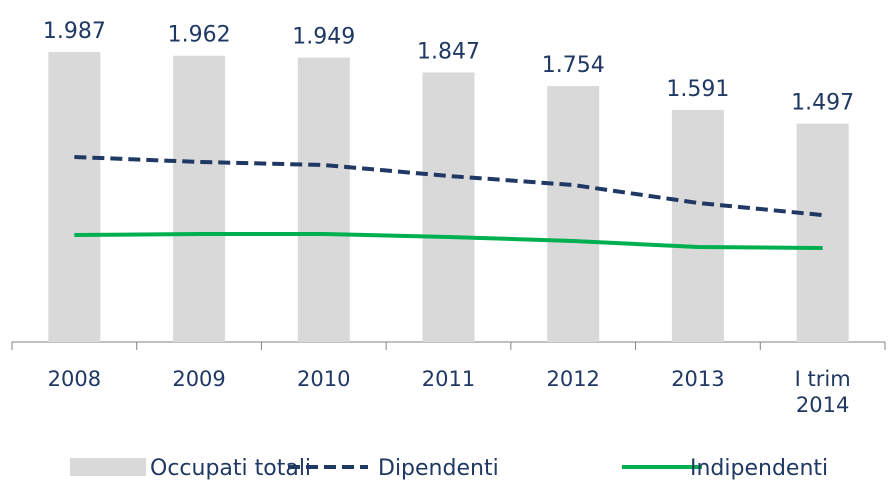 The width and height of the screenshot is (895, 482). Describe the element at coordinates (199, 35) in the screenshot. I see `data-label: 1.962` at that location.